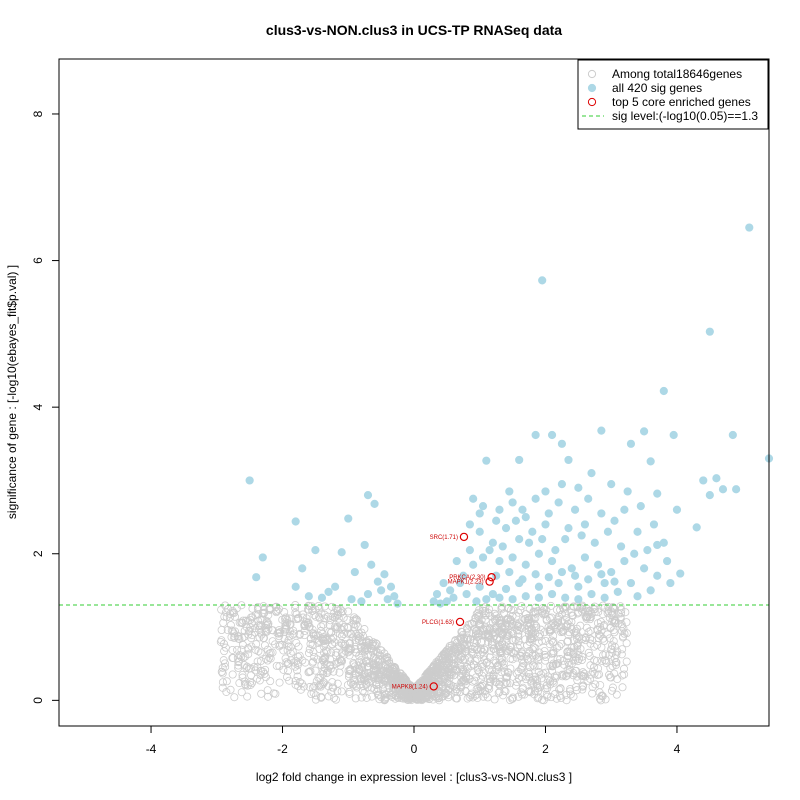  What do you see at coordinates (38, 260) in the screenshot?
I see `y-tick-label: 6` at bounding box center [38, 260].